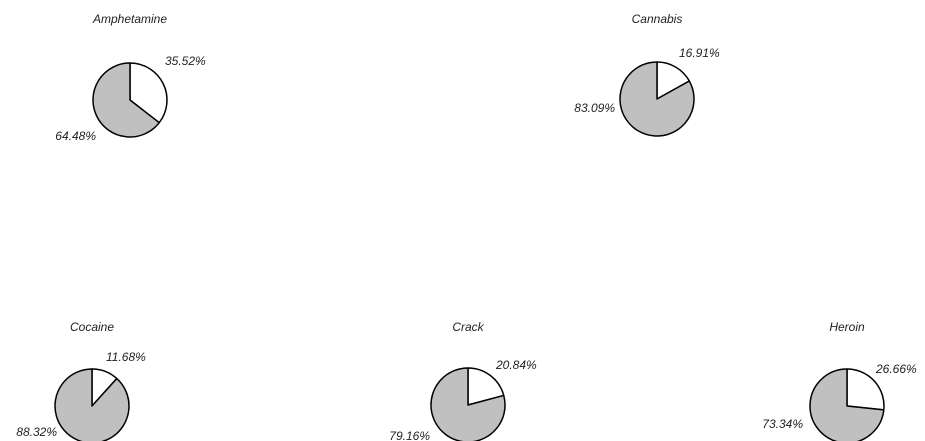 The width and height of the screenshot is (925, 441). Describe the element at coordinates (185, 61) in the screenshot. I see `slice-label: 35.52%` at that location.